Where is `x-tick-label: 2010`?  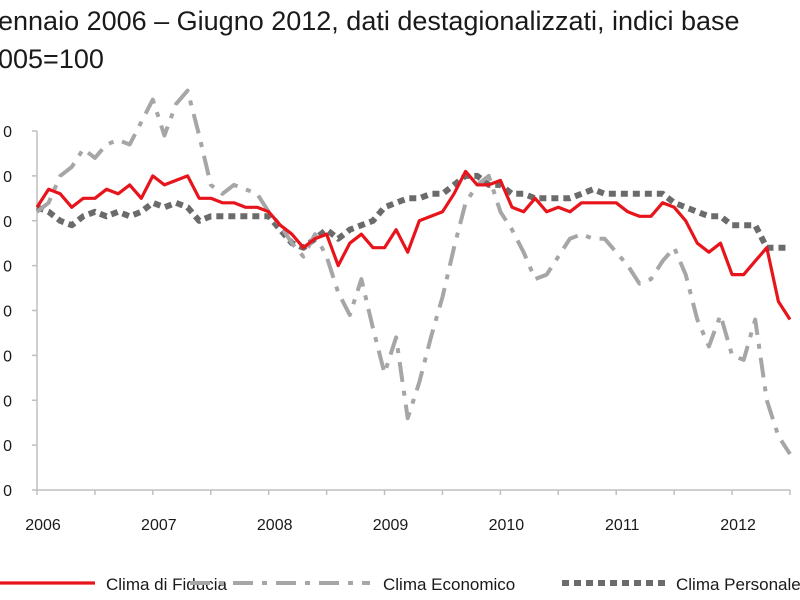 x-tick-label: 2010 is located at coordinates (507, 525).